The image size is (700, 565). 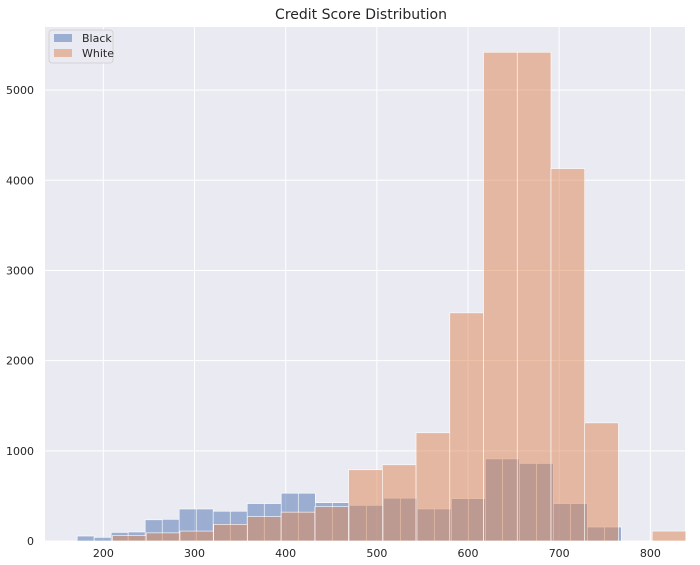 I want to click on legend: Black White, so click(x=81, y=46).